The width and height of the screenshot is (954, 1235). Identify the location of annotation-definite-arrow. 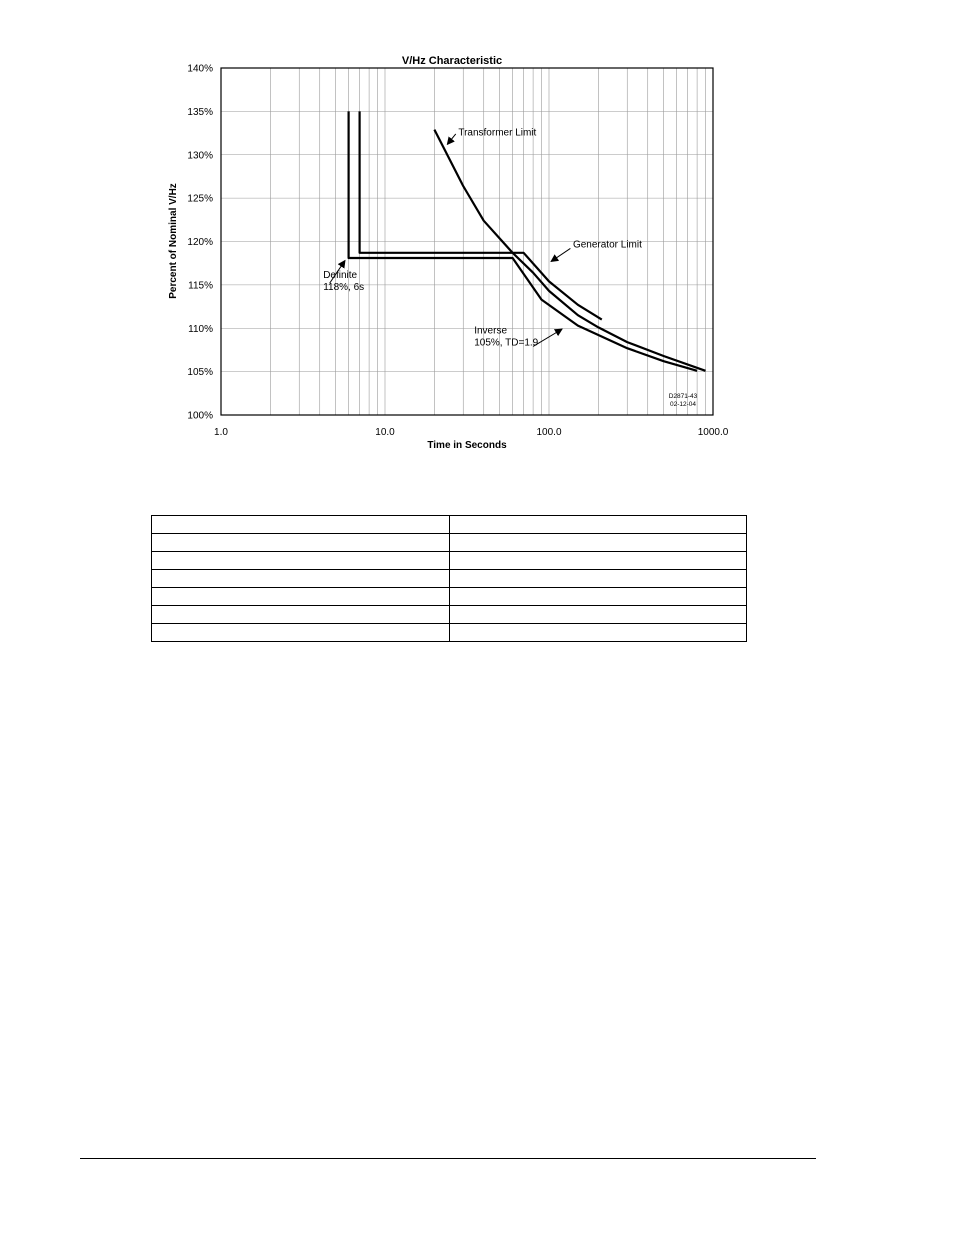
(337, 271).